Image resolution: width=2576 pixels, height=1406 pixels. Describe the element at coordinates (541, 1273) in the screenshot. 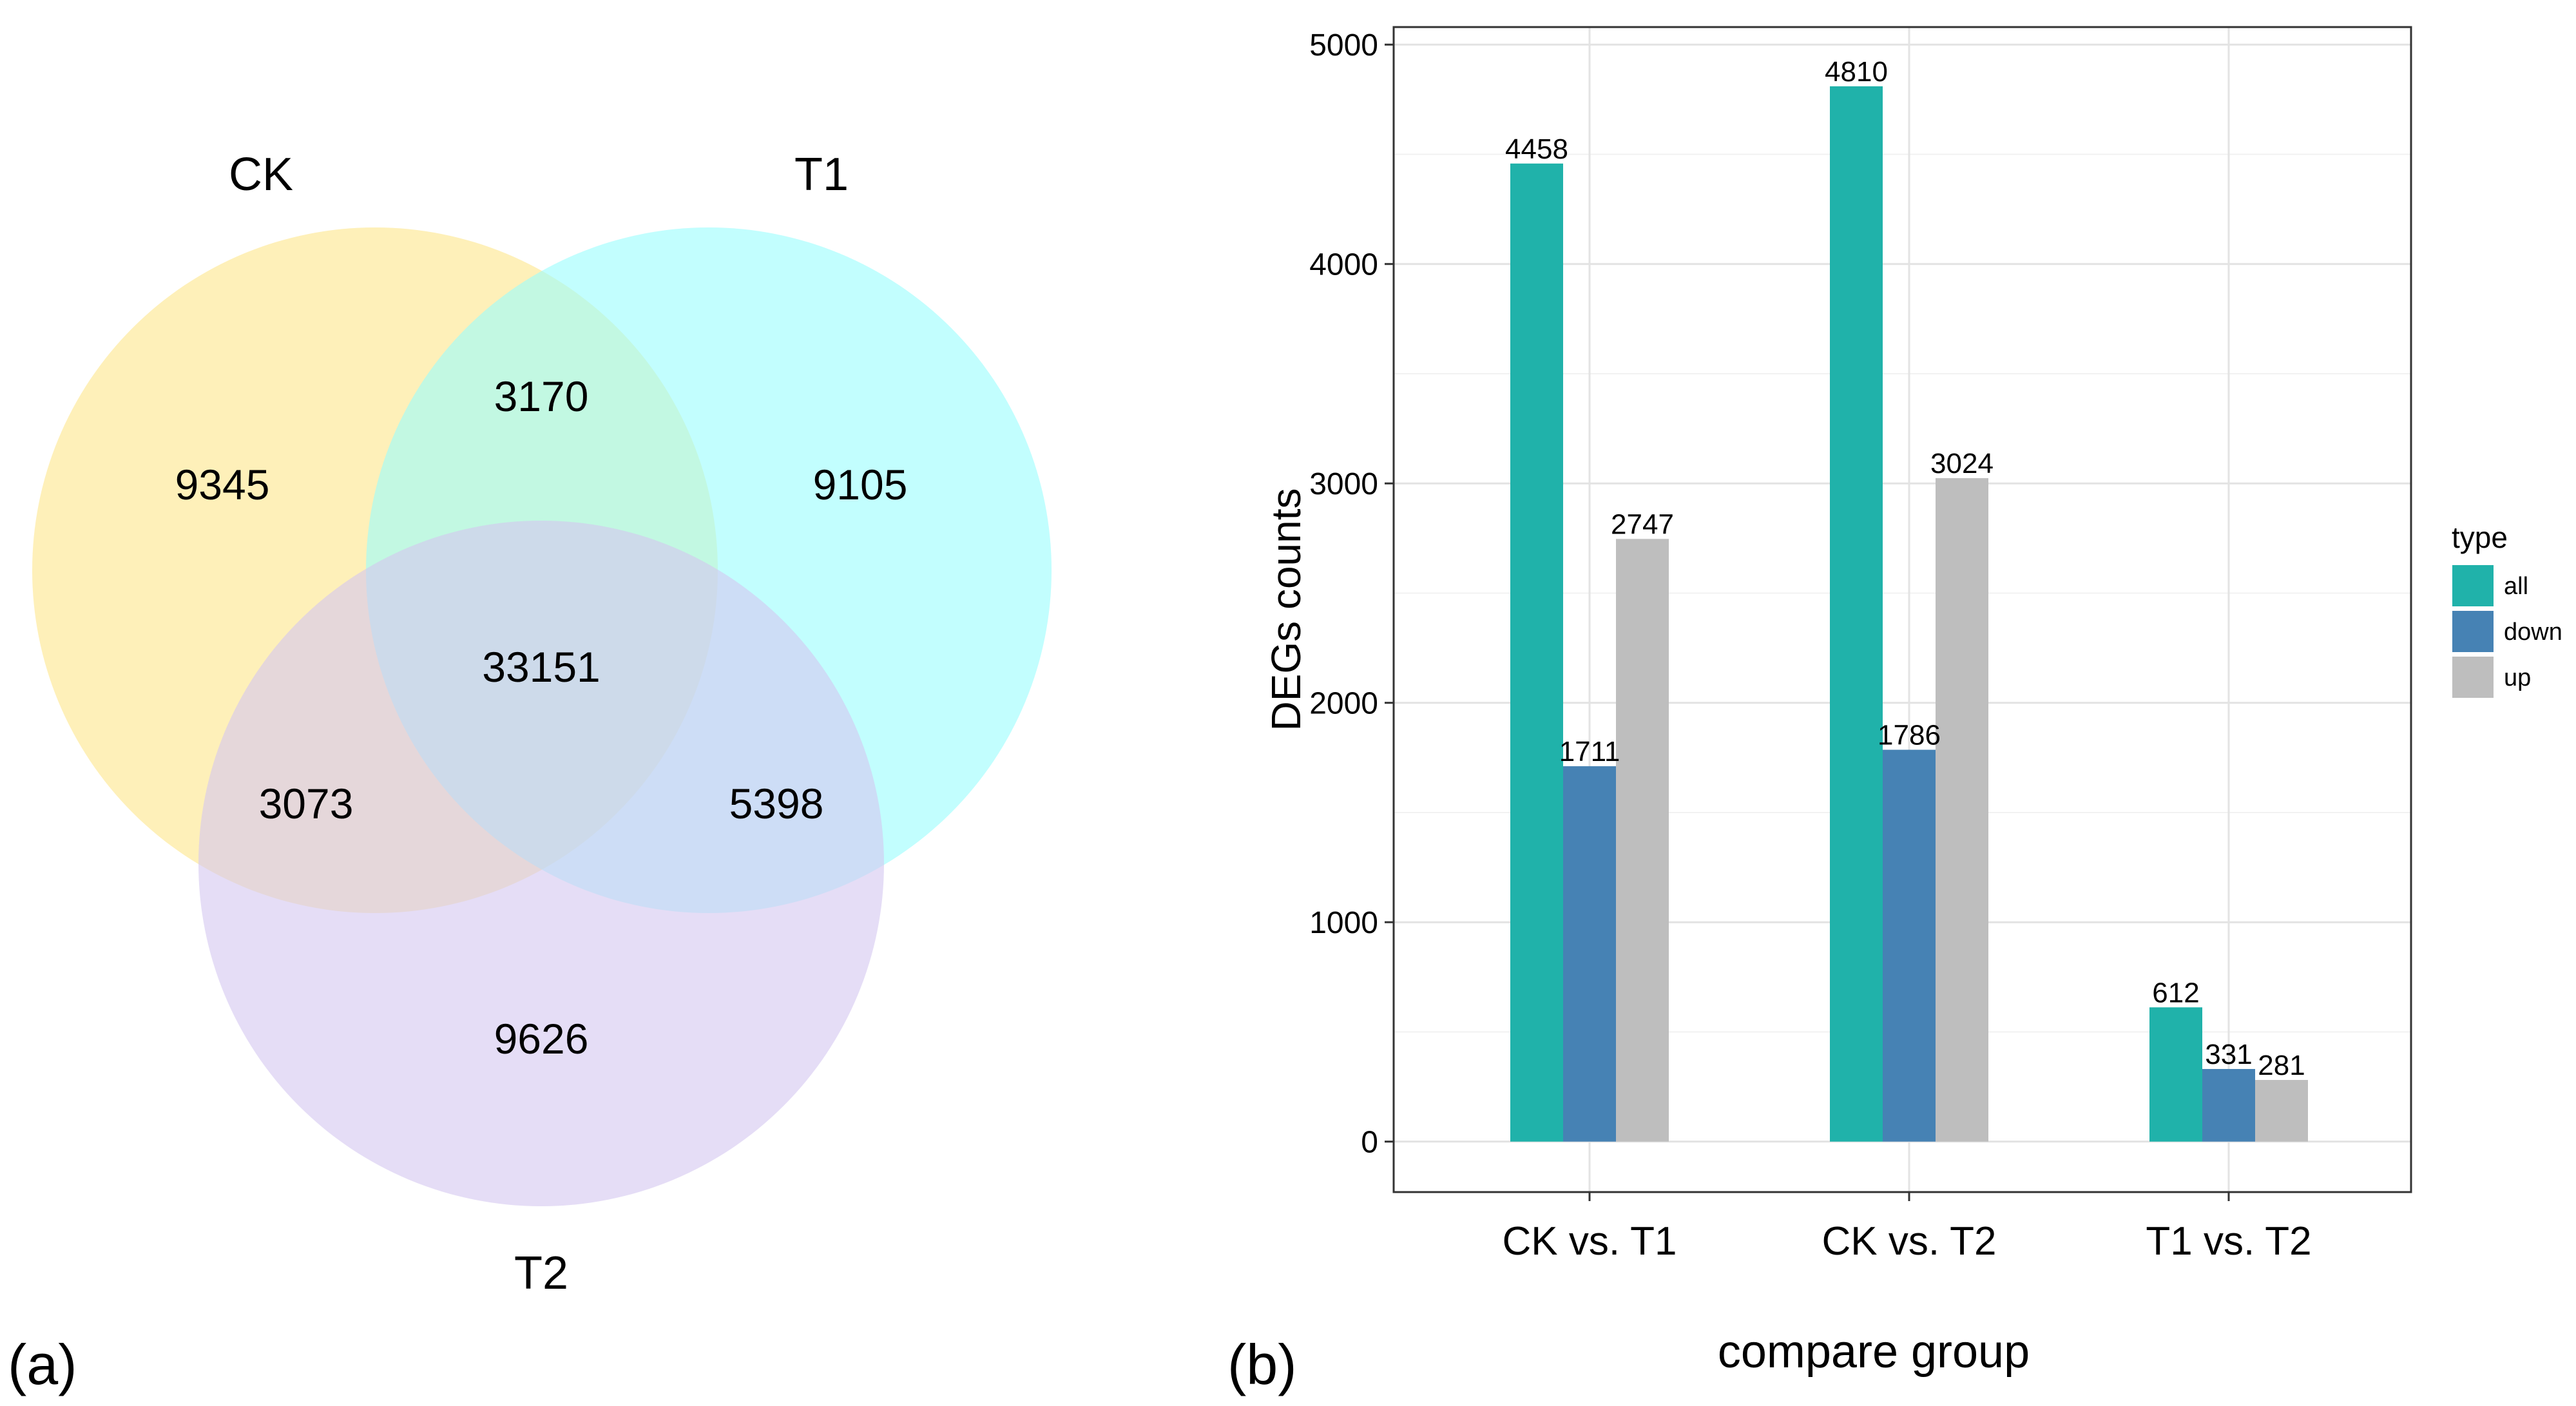

I see `venn-set-label-t2: T2` at that location.